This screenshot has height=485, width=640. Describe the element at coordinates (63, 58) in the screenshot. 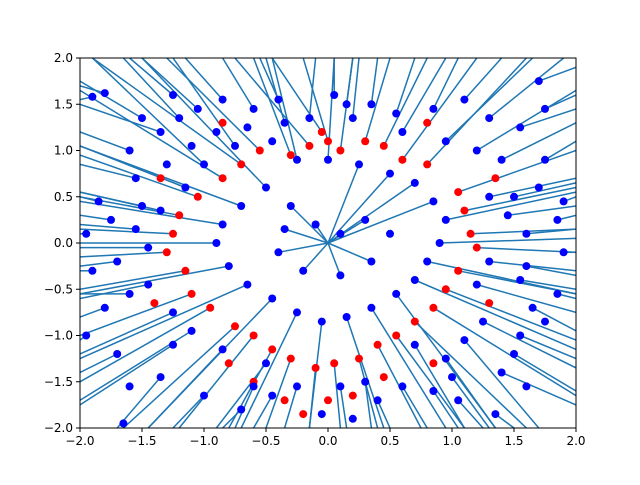

I see `y-tick-label: 2.0` at that location.